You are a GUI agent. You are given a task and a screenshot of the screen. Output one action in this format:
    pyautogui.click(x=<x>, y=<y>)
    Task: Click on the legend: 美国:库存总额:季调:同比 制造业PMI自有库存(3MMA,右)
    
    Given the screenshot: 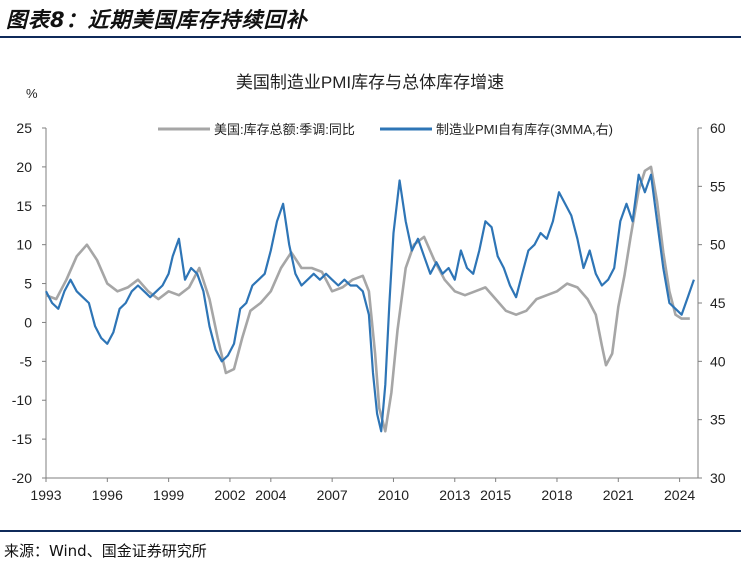 What is the action you would take?
    pyautogui.click(x=385, y=129)
    